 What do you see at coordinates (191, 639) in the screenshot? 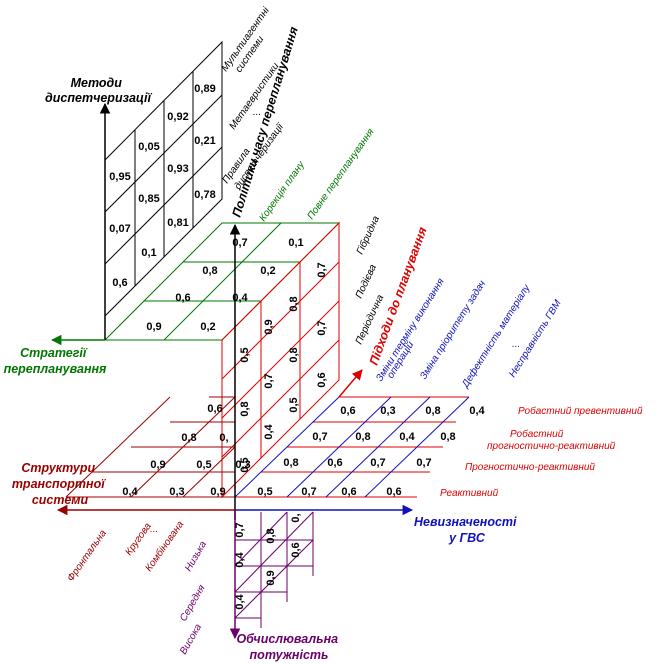
I see `power-label: Висока` at bounding box center [191, 639].